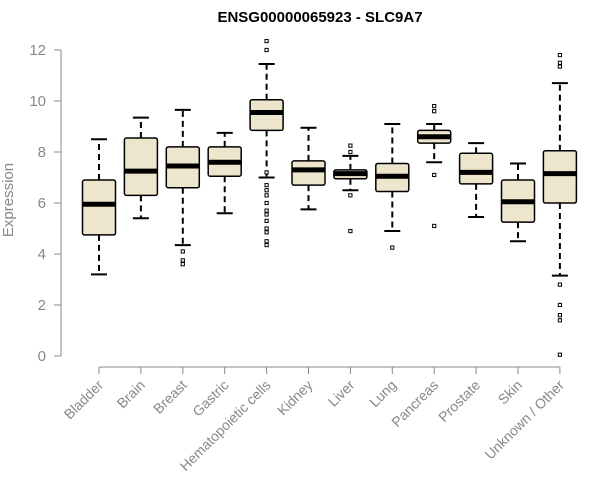 This screenshot has height=500, width=600. I want to click on box-kidney, so click(308, 168).